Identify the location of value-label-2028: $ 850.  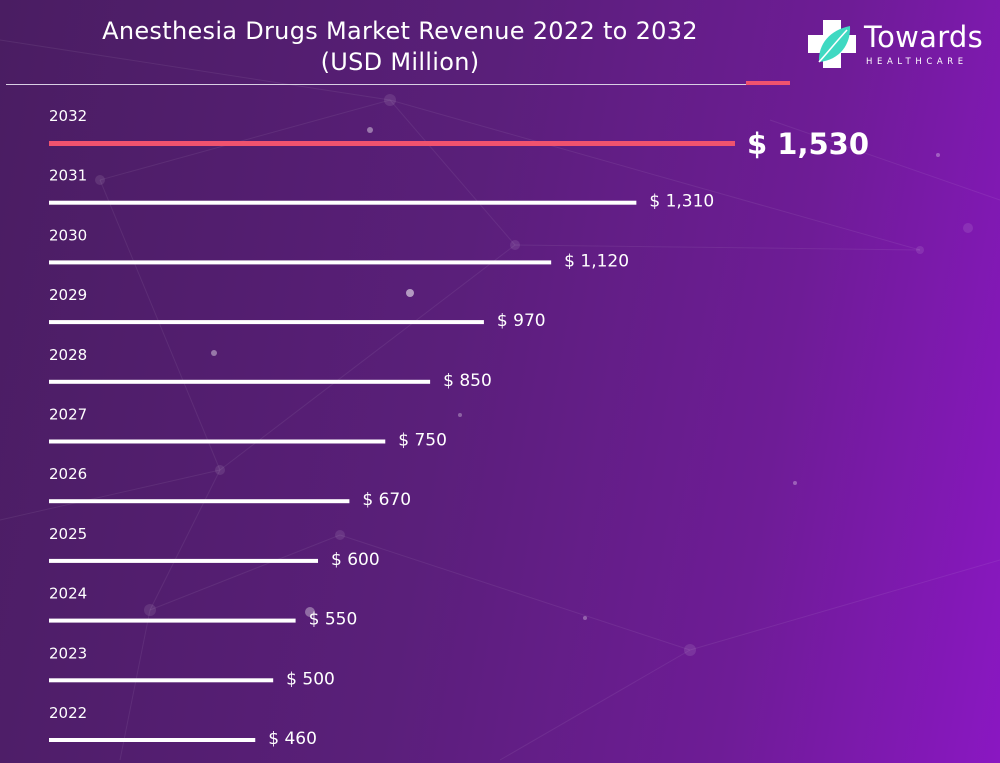
(467, 381).